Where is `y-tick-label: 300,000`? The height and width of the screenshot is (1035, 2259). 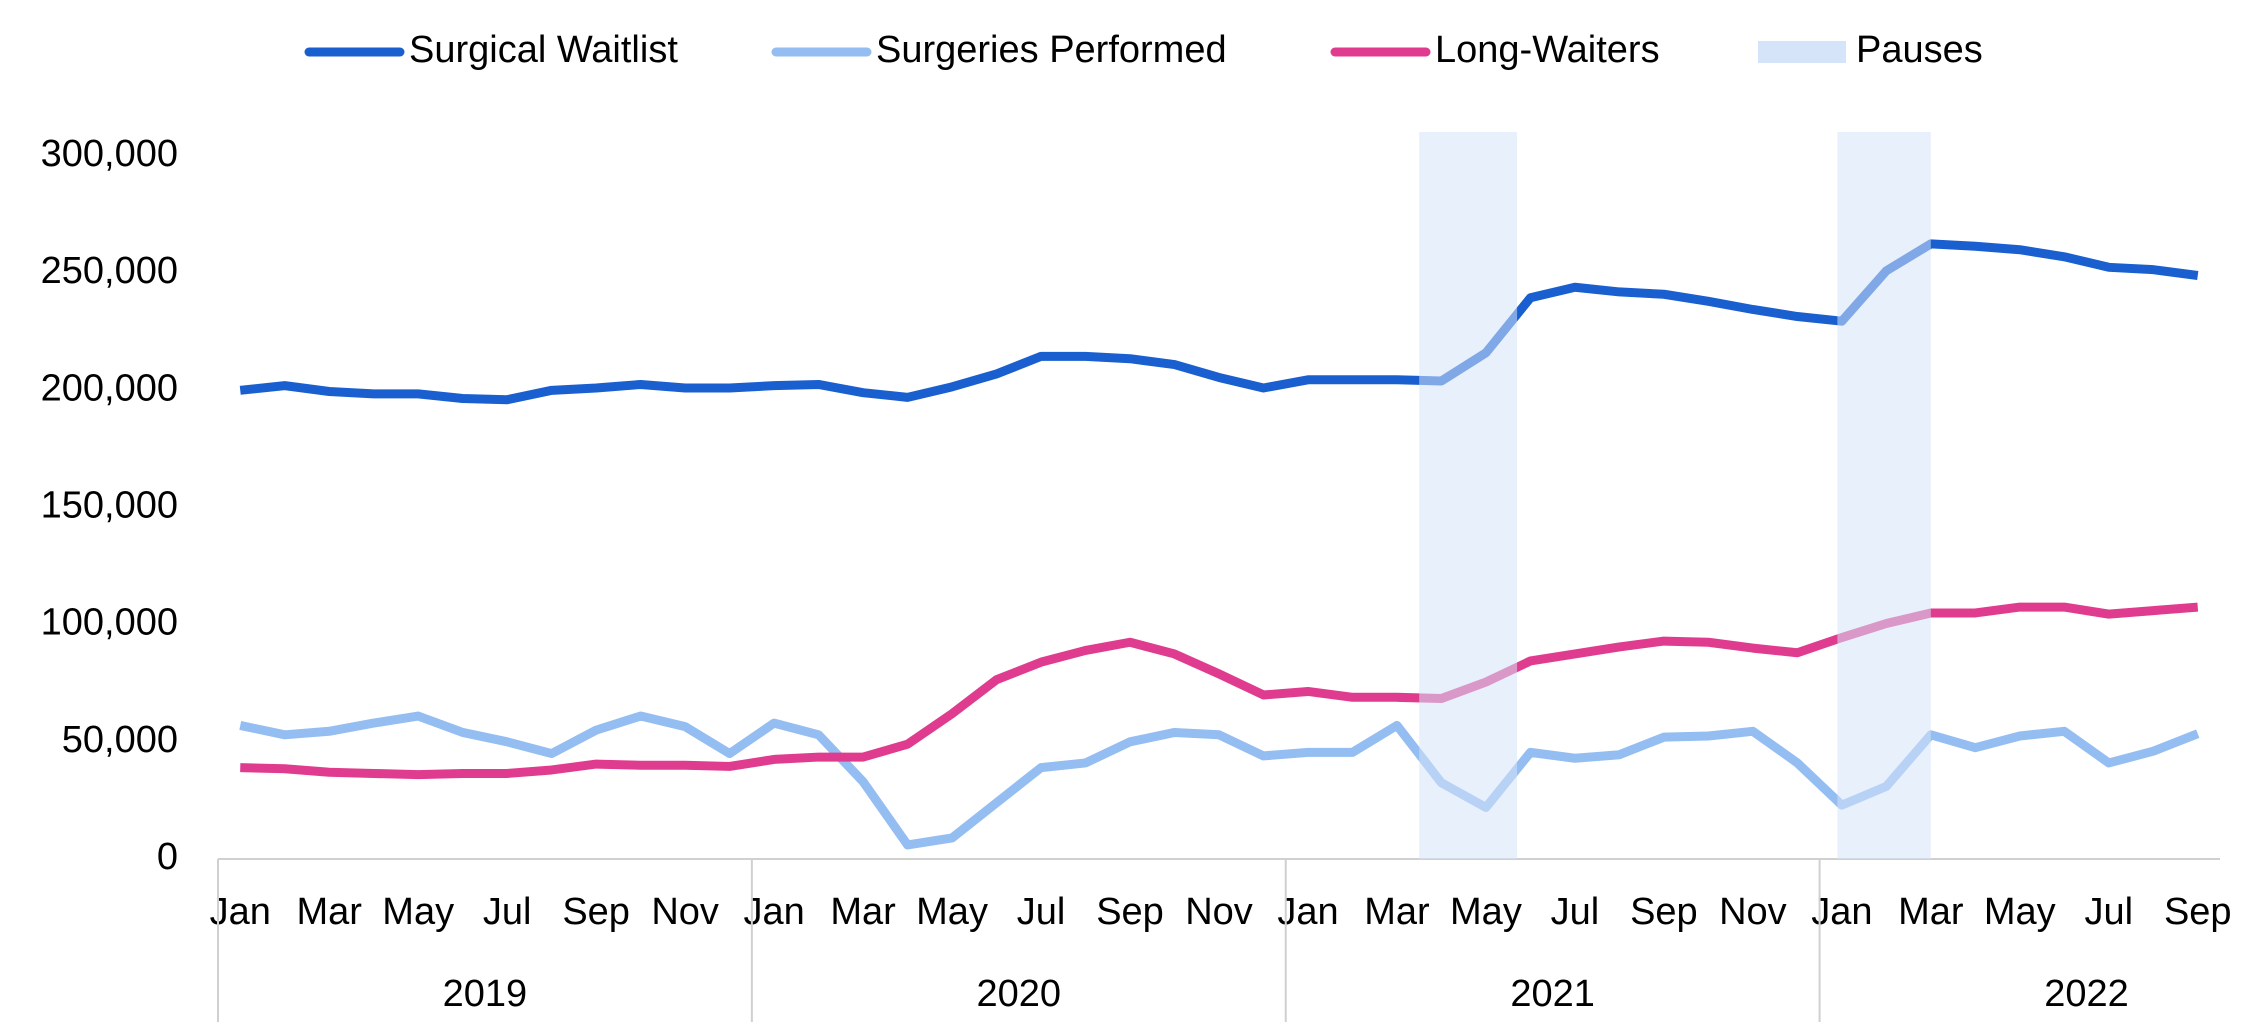 y-tick-label: 300,000 is located at coordinates (109, 154).